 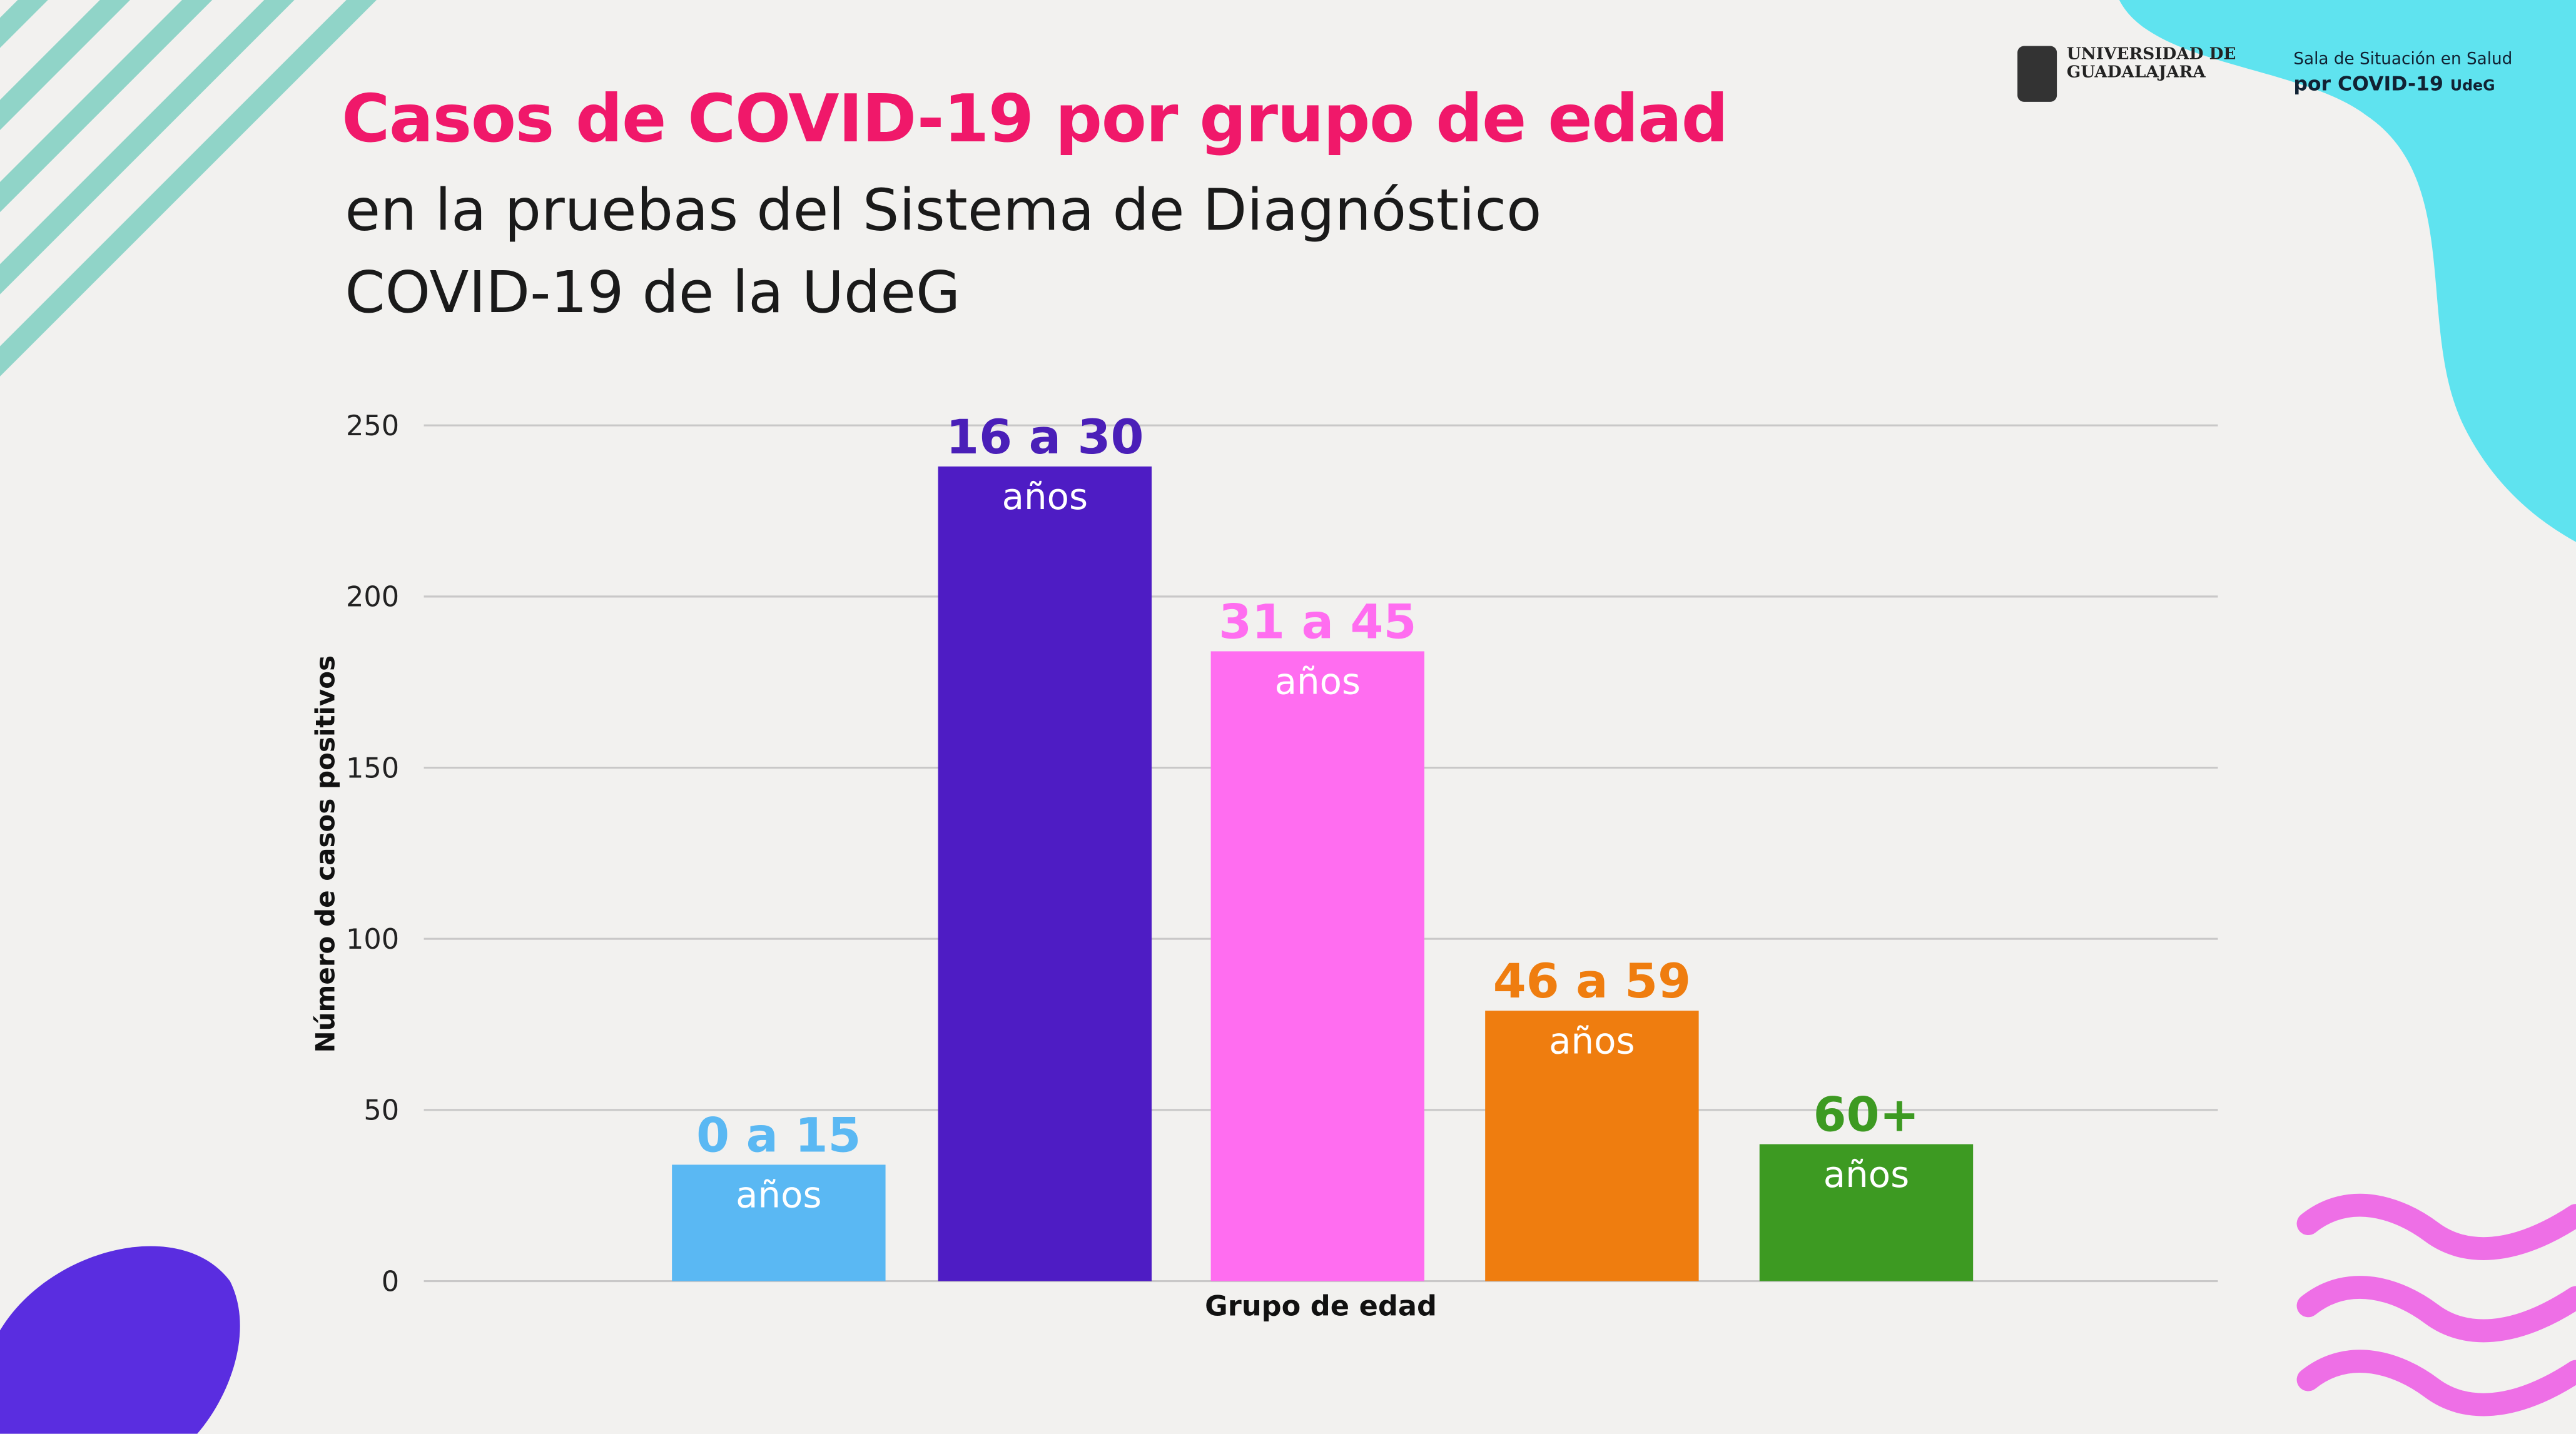 What do you see at coordinates (2436, 1304) in the screenshot?
I see `waves-decoration` at bounding box center [2436, 1304].